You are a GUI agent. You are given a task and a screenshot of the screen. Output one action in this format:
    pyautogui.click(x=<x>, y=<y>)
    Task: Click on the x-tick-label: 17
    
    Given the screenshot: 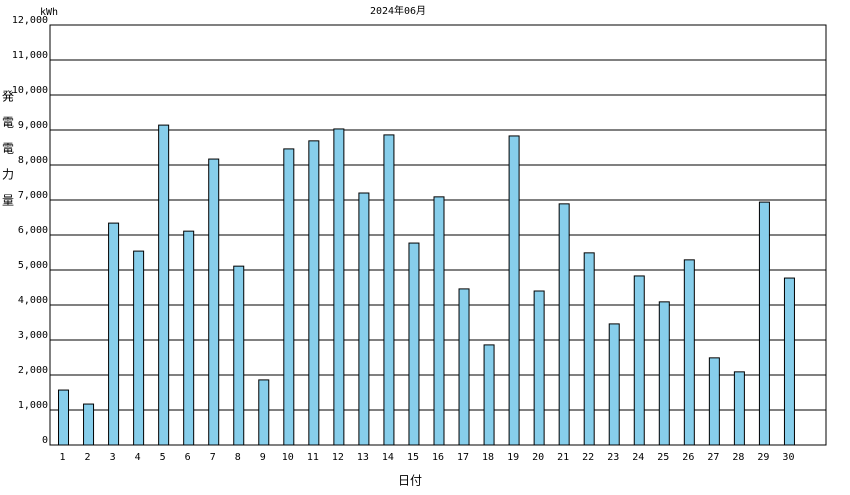 What is the action you would take?
    pyautogui.click(x=463, y=457)
    